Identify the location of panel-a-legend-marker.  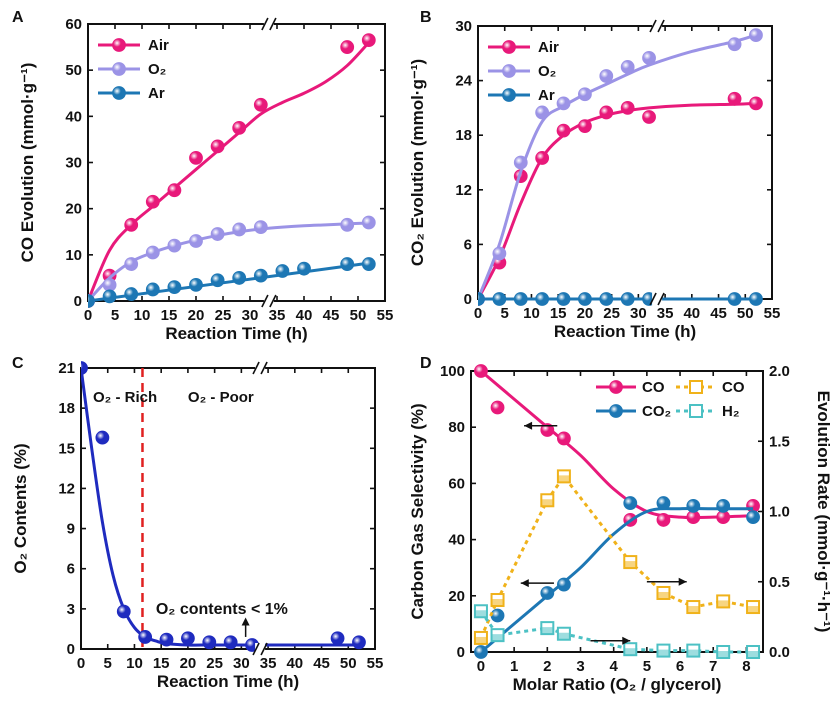
(119, 93).